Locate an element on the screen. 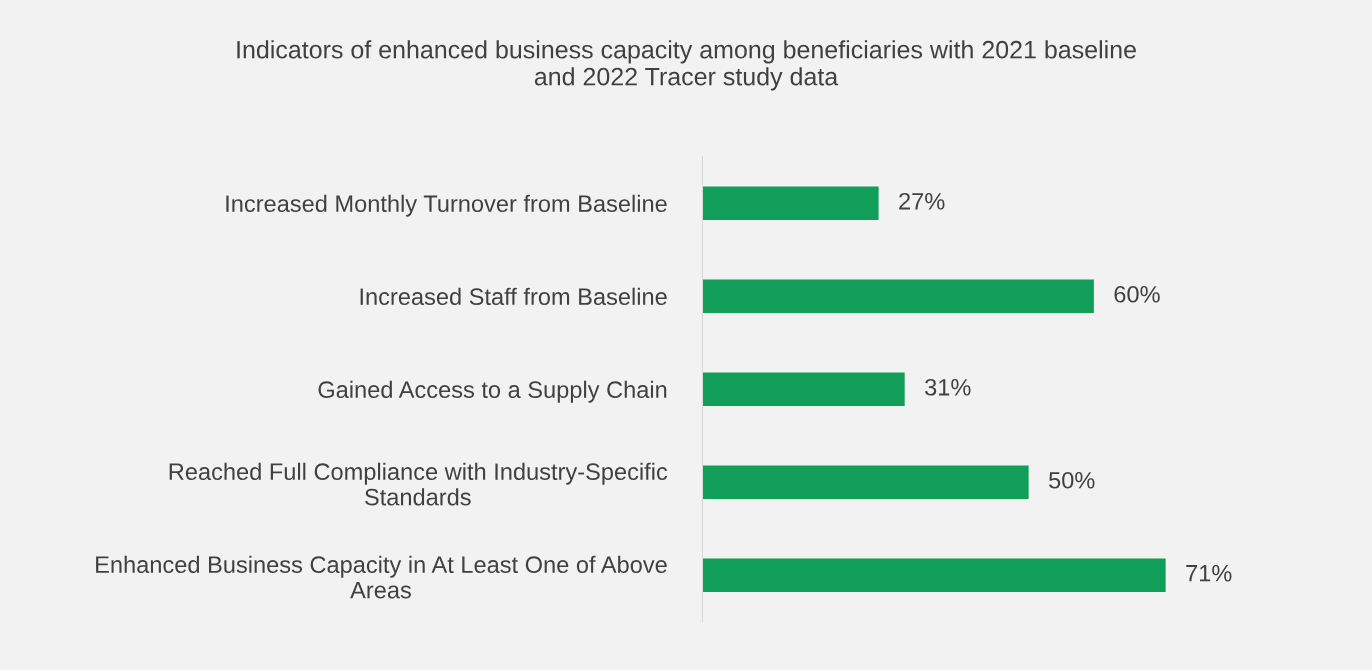  data-label: 50% is located at coordinates (1072, 480).